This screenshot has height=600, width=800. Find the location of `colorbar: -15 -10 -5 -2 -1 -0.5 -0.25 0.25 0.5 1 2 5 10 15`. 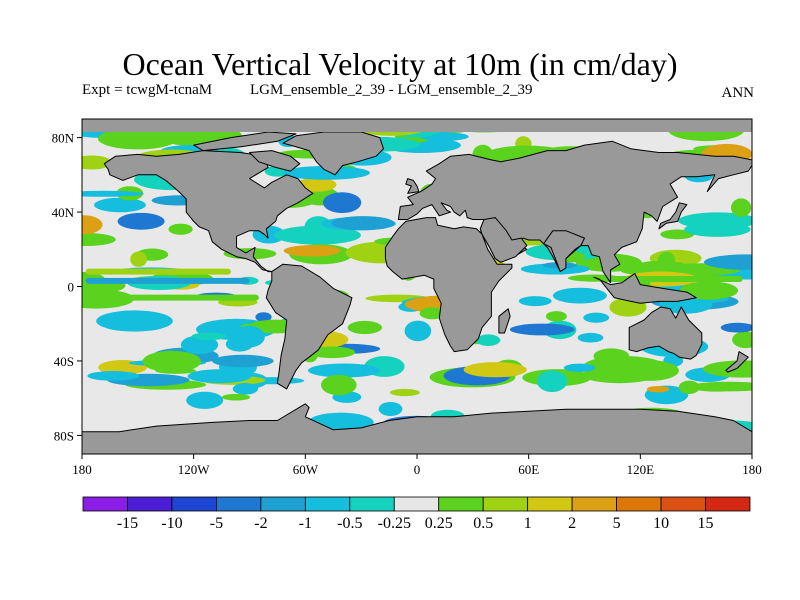

colorbar: -15 -10 -5 -2 -1 -0.5 -0.25 0.25 0.5 1 2 5 10 15 is located at coordinates (416, 514).